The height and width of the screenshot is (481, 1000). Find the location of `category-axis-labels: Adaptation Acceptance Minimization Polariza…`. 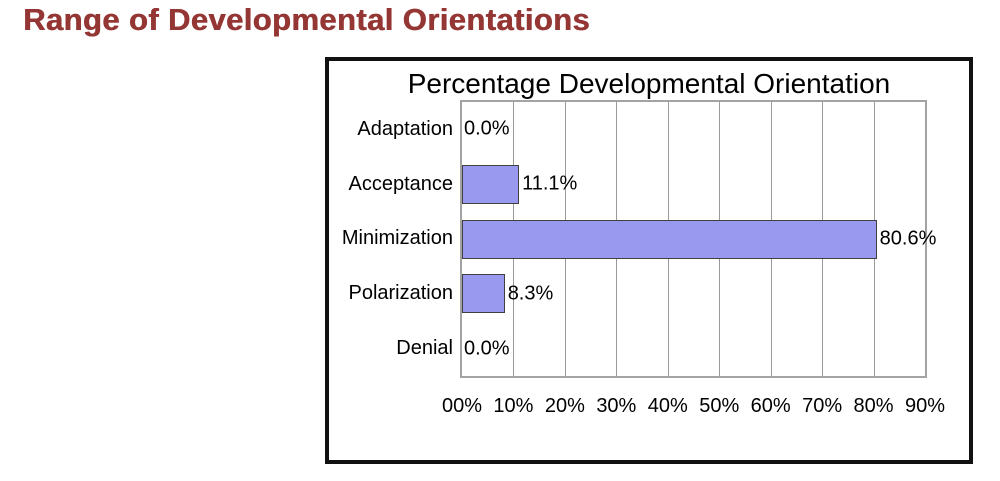

category-axis-labels: Adaptation Acceptance Minimization Polariza… is located at coordinates (391, 239).